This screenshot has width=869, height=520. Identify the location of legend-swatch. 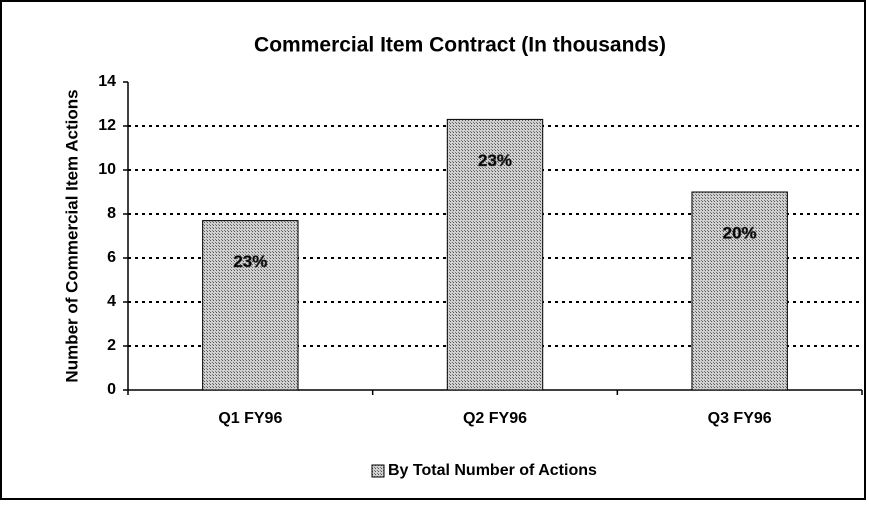
(378, 471).